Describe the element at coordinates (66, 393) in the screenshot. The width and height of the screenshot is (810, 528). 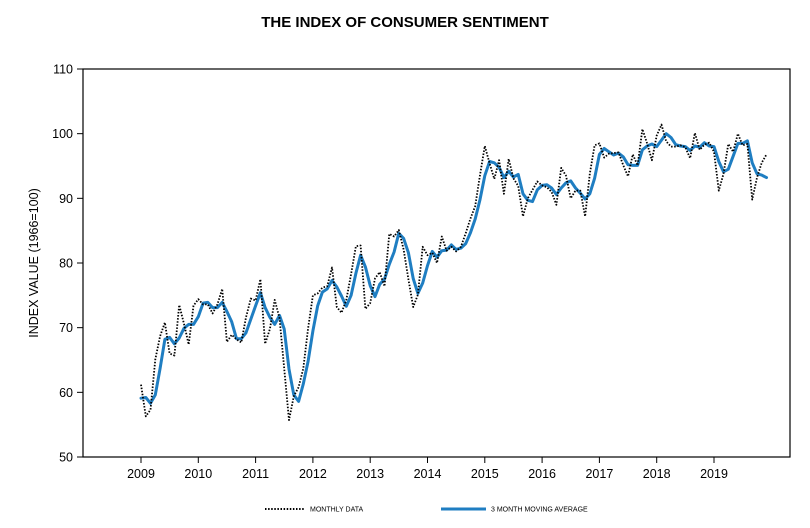
I see `y-tick-label: 60` at that location.